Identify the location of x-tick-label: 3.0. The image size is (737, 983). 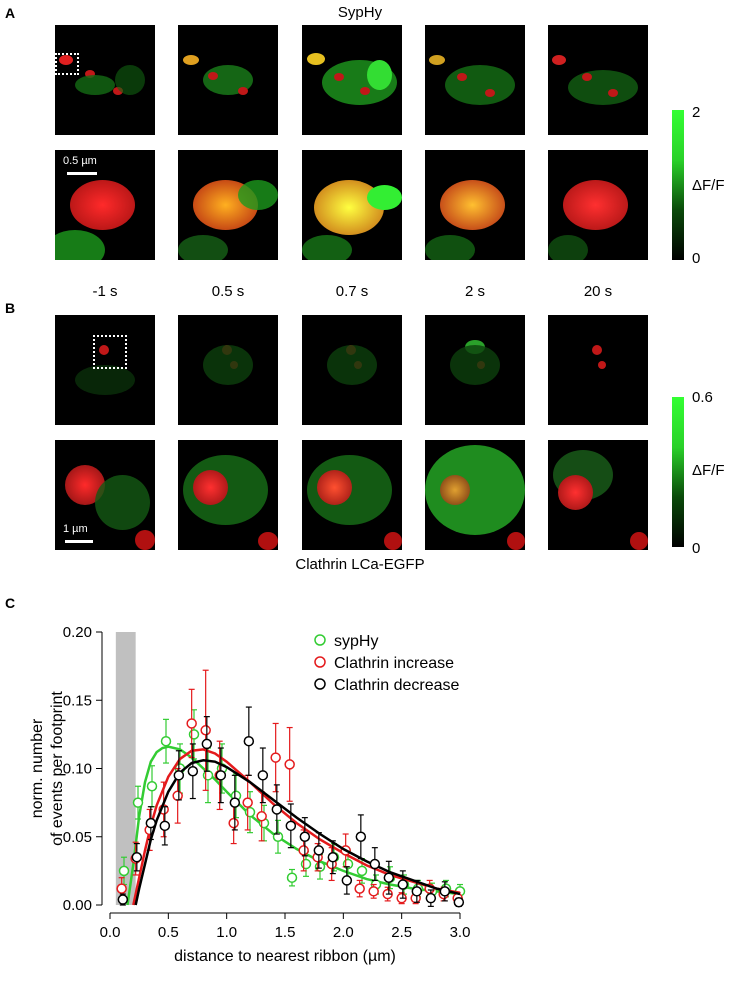
(460, 932).